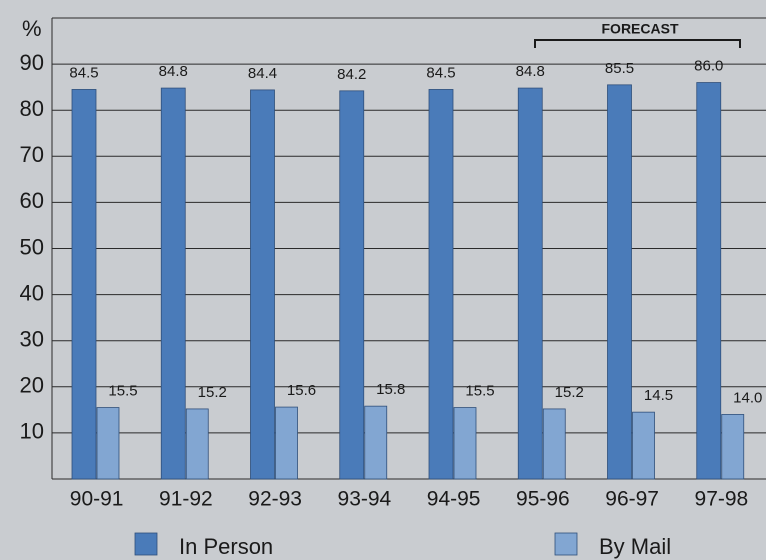  I want to click on data-label: 85.5, so click(619, 68).